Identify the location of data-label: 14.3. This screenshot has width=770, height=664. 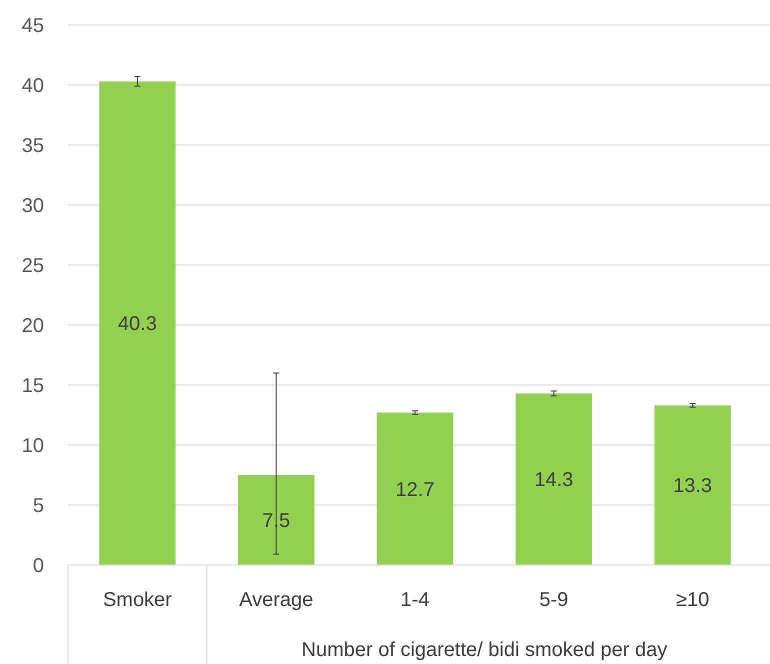
(554, 480).